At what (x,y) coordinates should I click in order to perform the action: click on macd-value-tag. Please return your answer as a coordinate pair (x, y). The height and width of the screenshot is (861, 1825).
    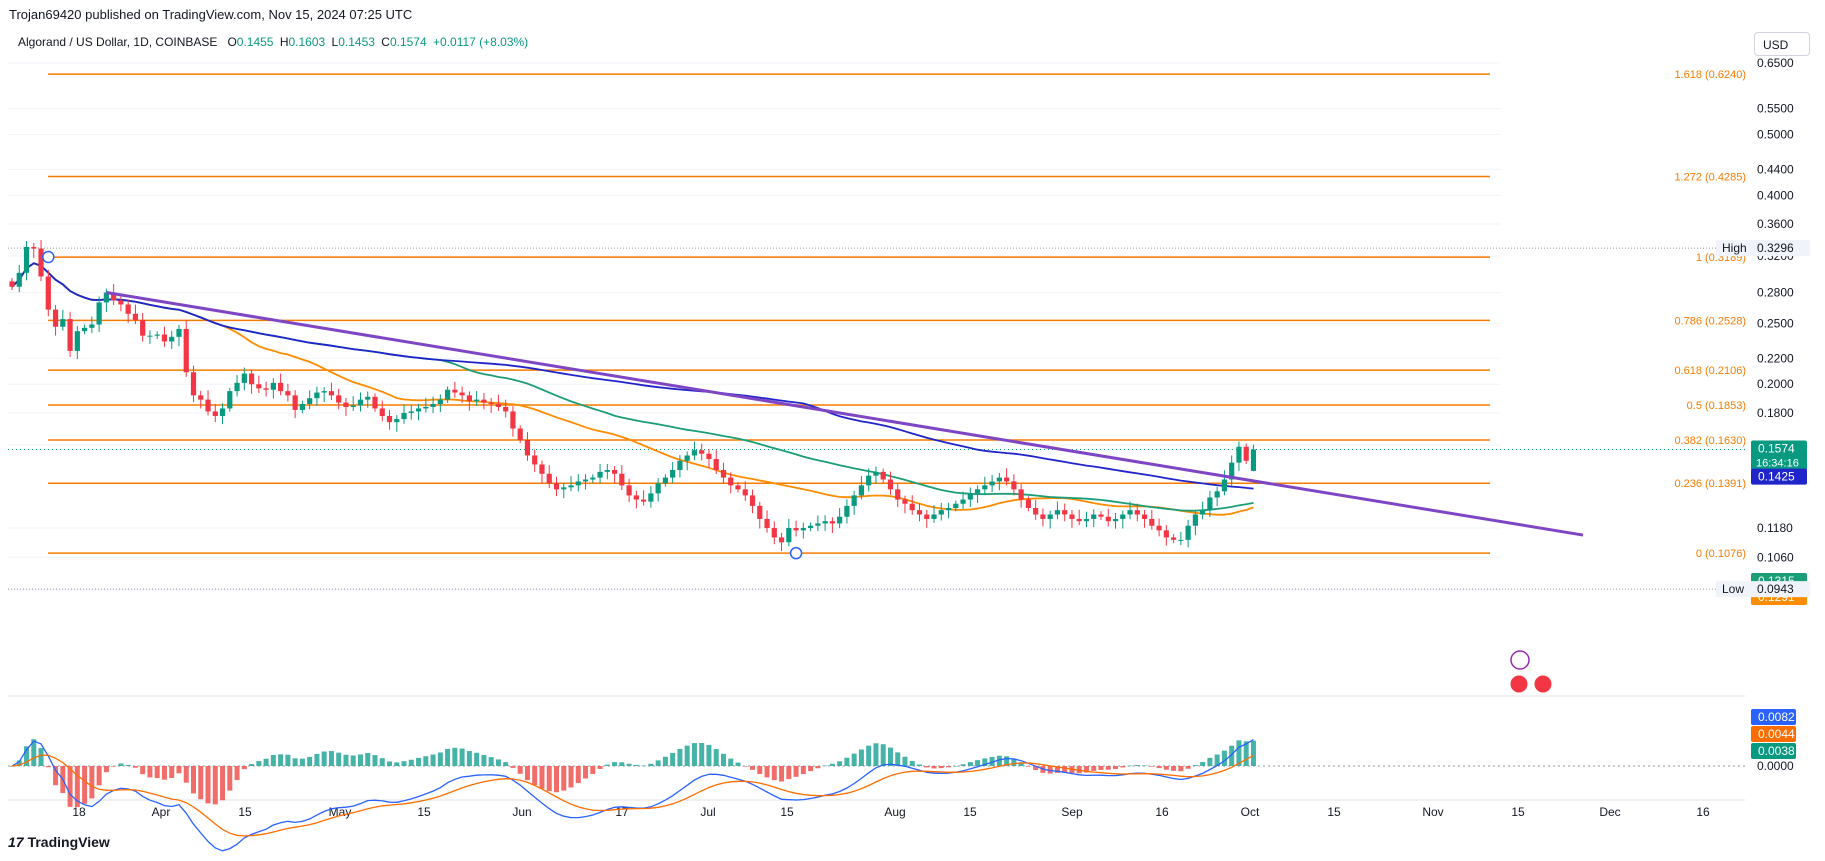
    Looking at the image, I should click on (1773, 751).